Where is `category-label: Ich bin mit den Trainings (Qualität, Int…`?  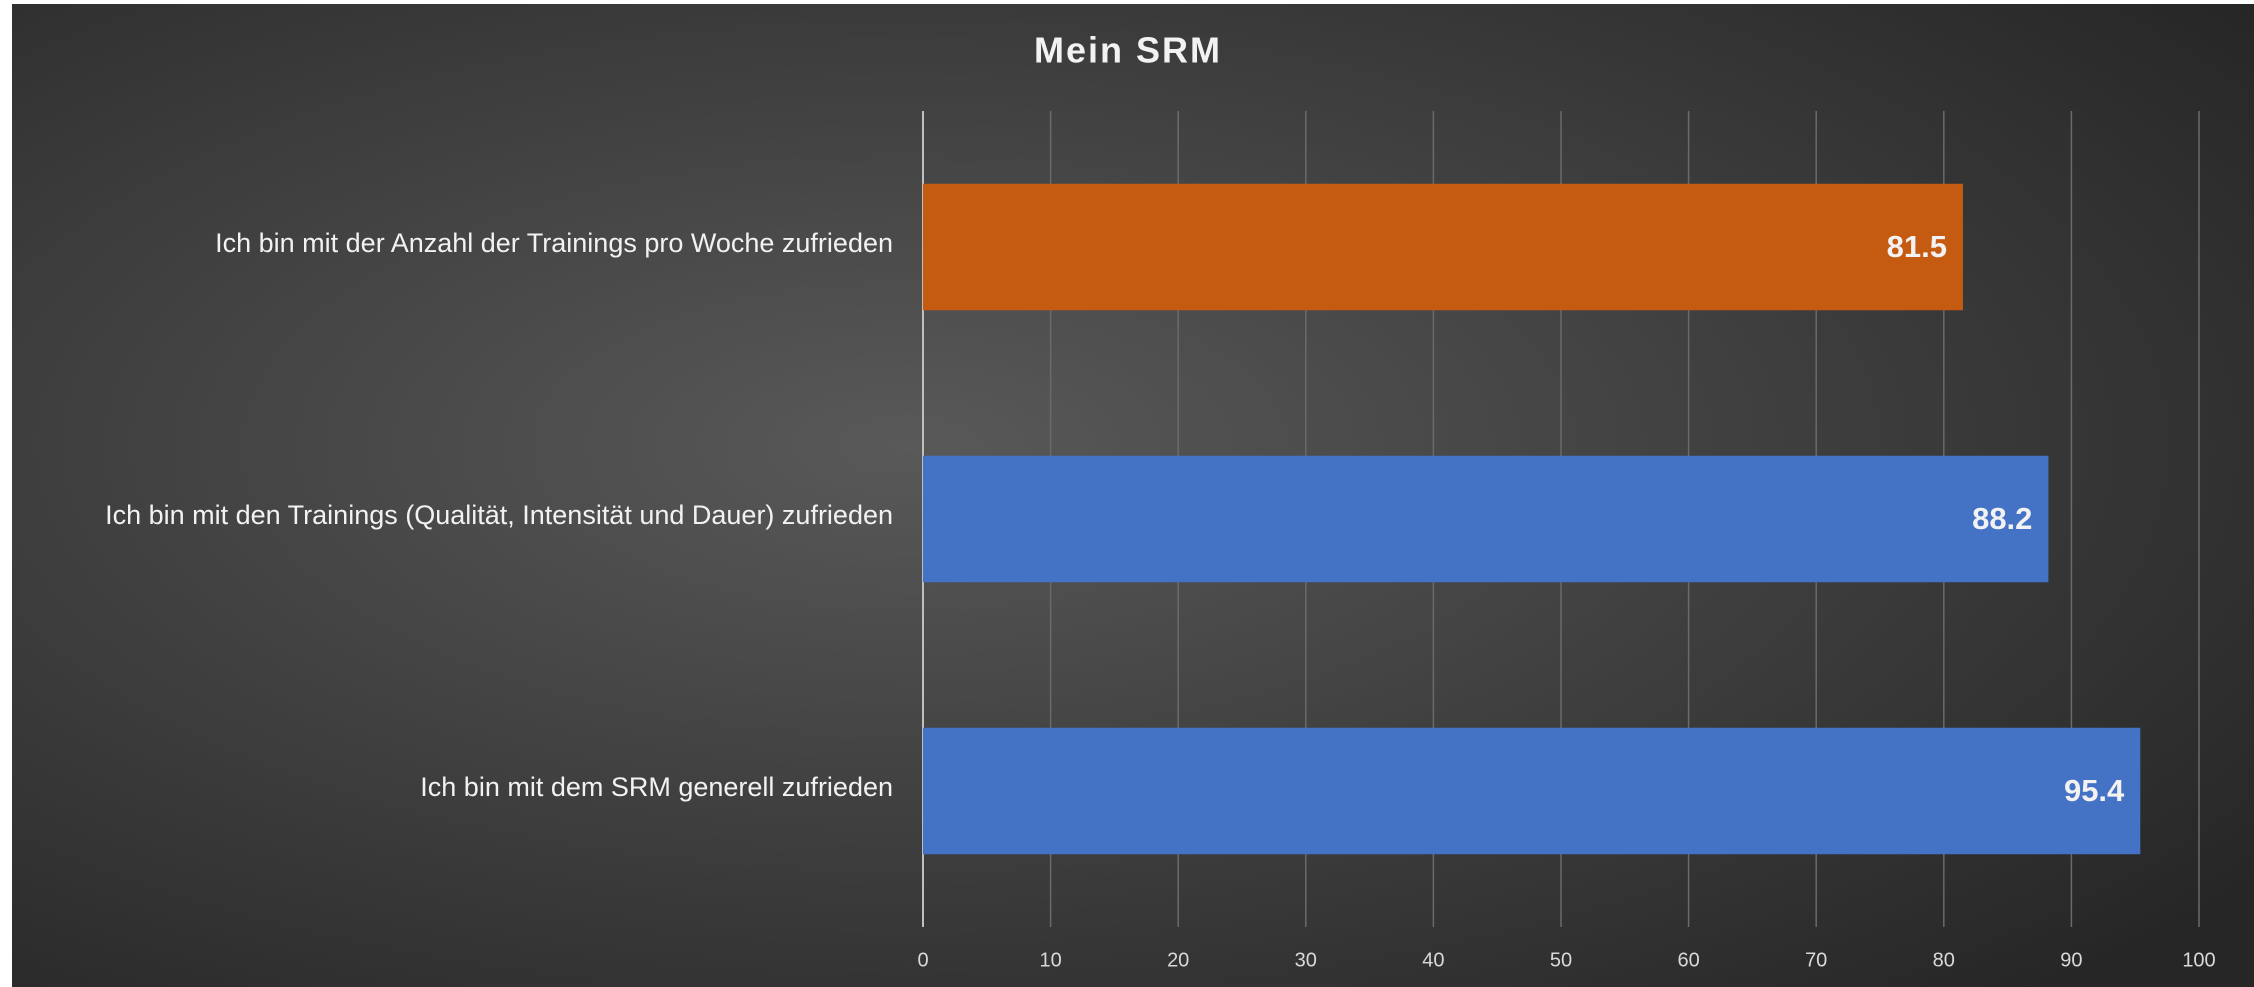
category-label: Ich bin mit den Trainings (Qualität, Int… is located at coordinates (499, 515).